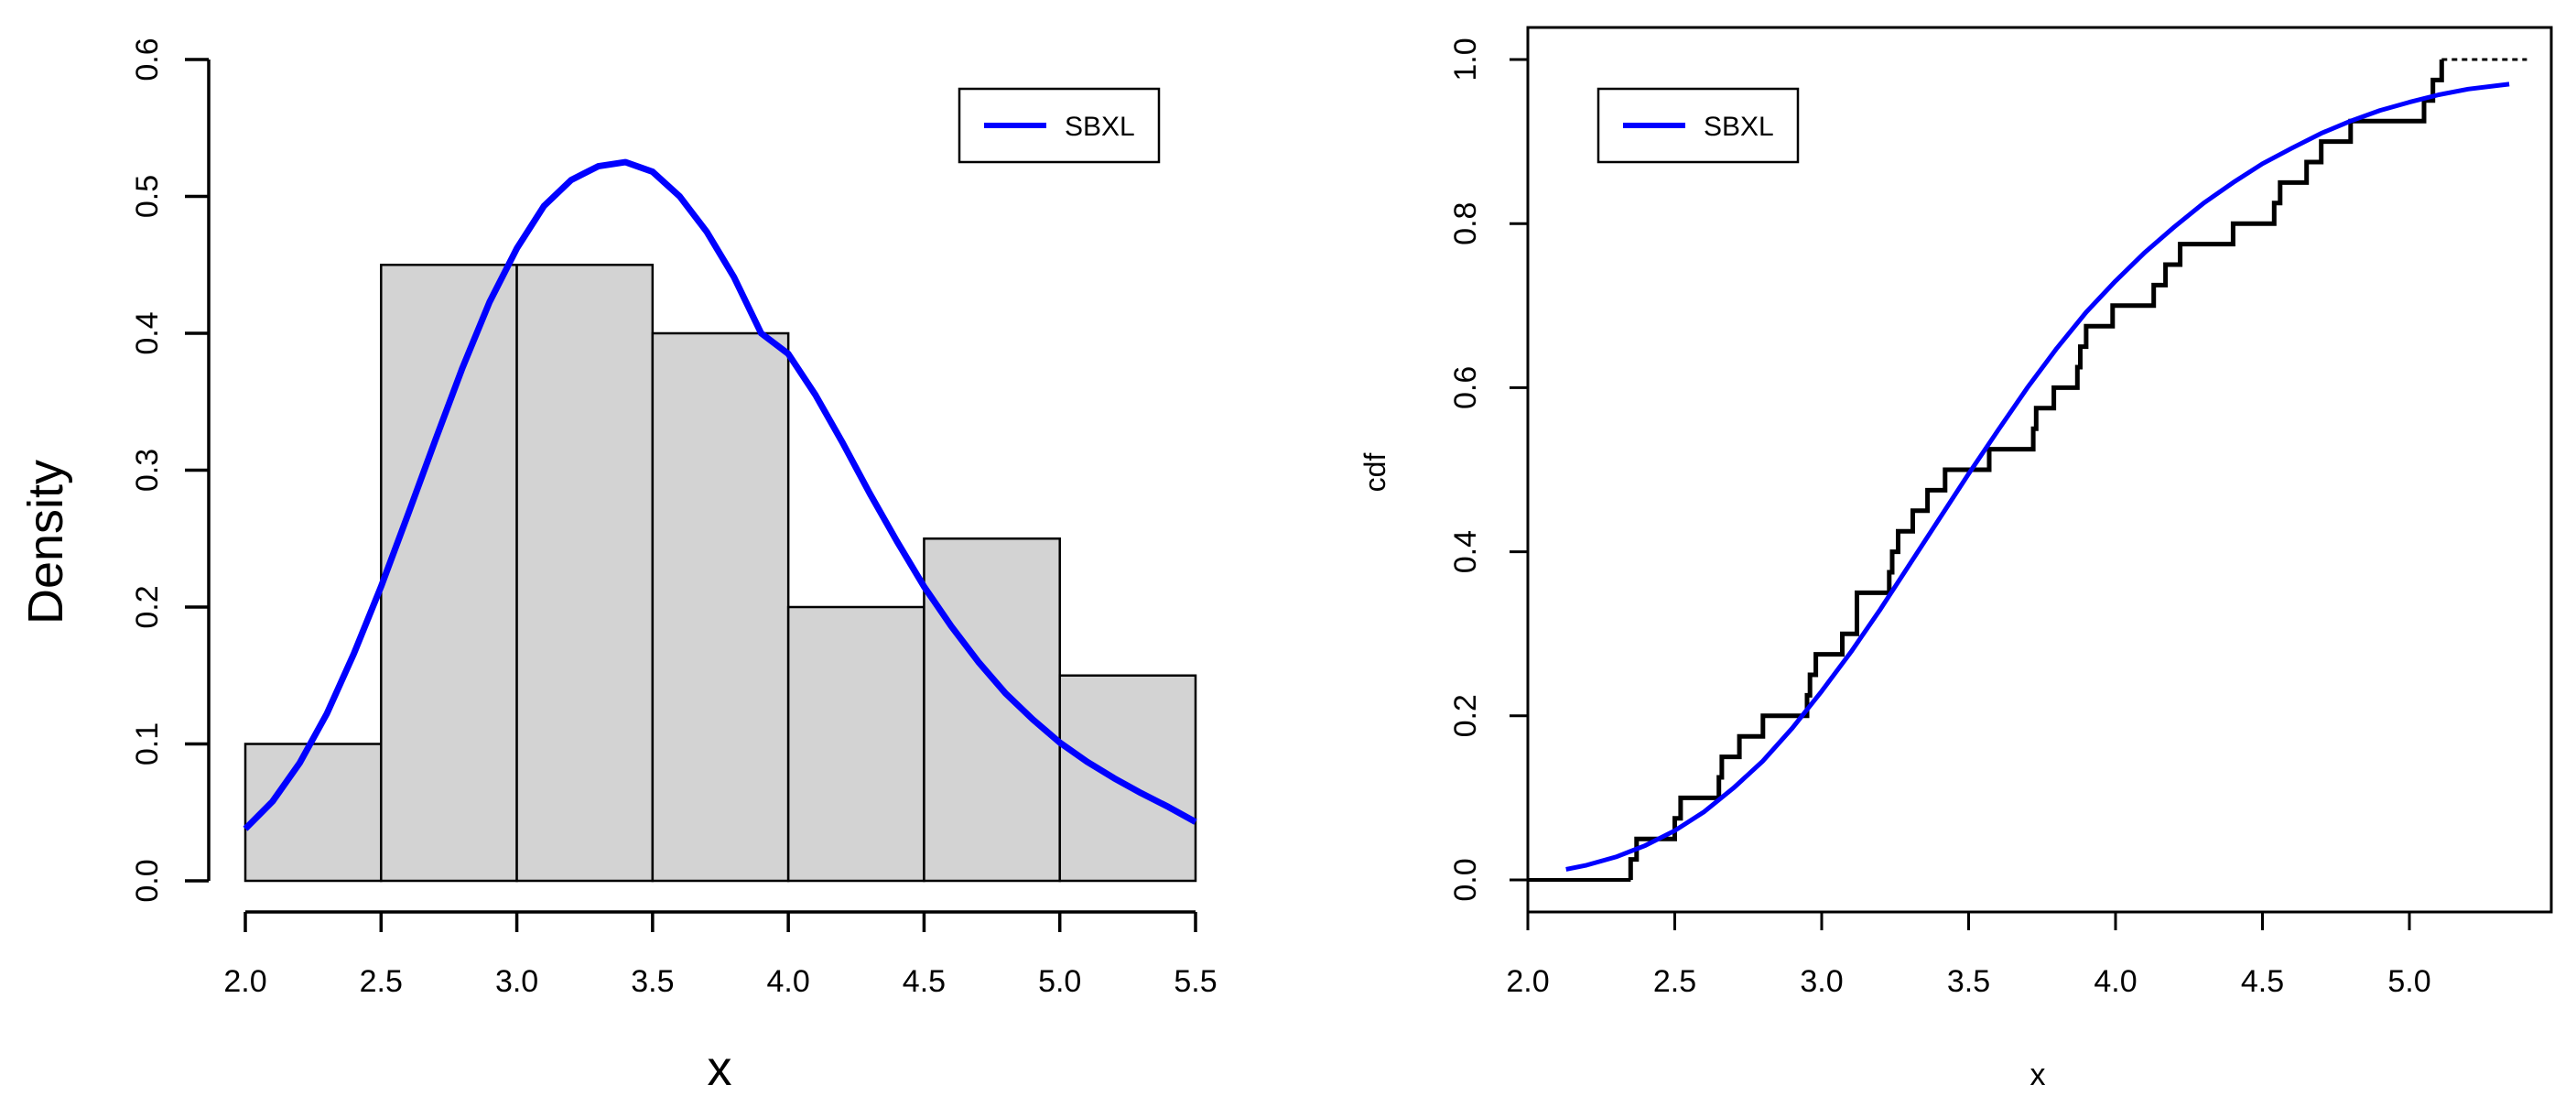 The image size is (2576, 1096). Describe the element at coordinates (148, 743) in the screenshot. I see `y-tick-label: 0.1` at that location.